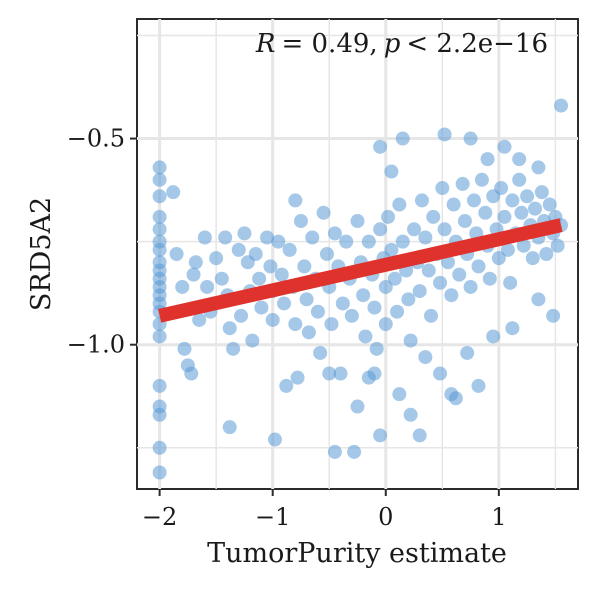 The image size is (600, 589). What do you see at coordinates (272, 517) in the screenshot?
I see `x-tick-label: −1` at bounding box center [272, 517].